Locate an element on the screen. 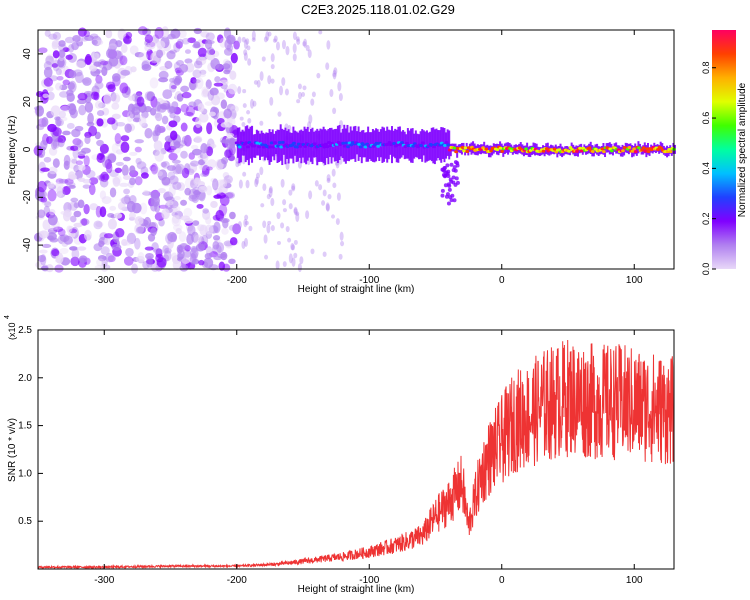  snr-x-tick-label: -200 is located at coordinates (237, 580).